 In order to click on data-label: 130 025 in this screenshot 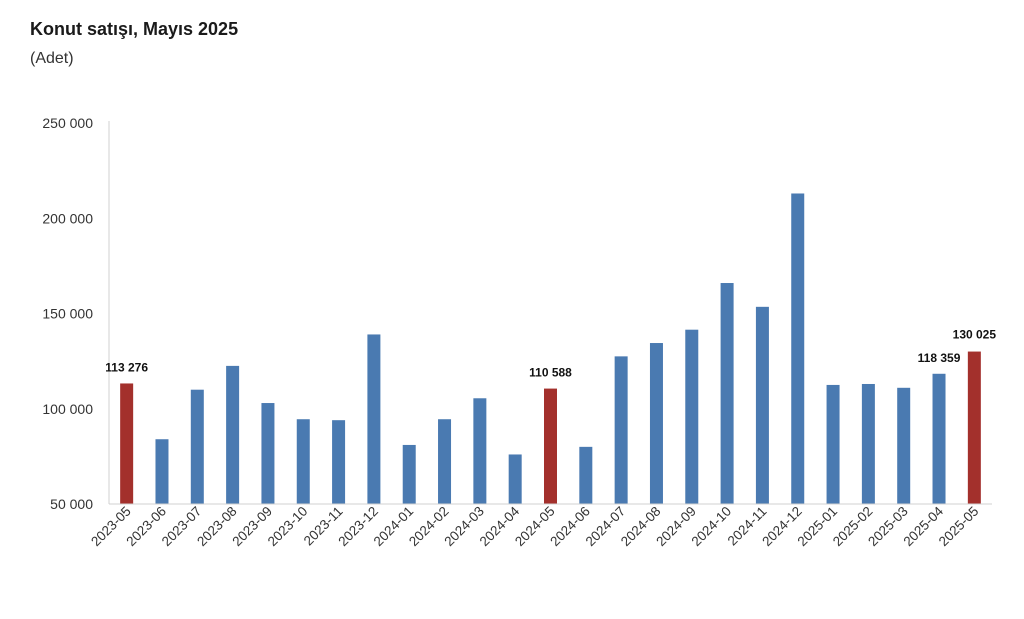, I will do `click(975, 335)`.